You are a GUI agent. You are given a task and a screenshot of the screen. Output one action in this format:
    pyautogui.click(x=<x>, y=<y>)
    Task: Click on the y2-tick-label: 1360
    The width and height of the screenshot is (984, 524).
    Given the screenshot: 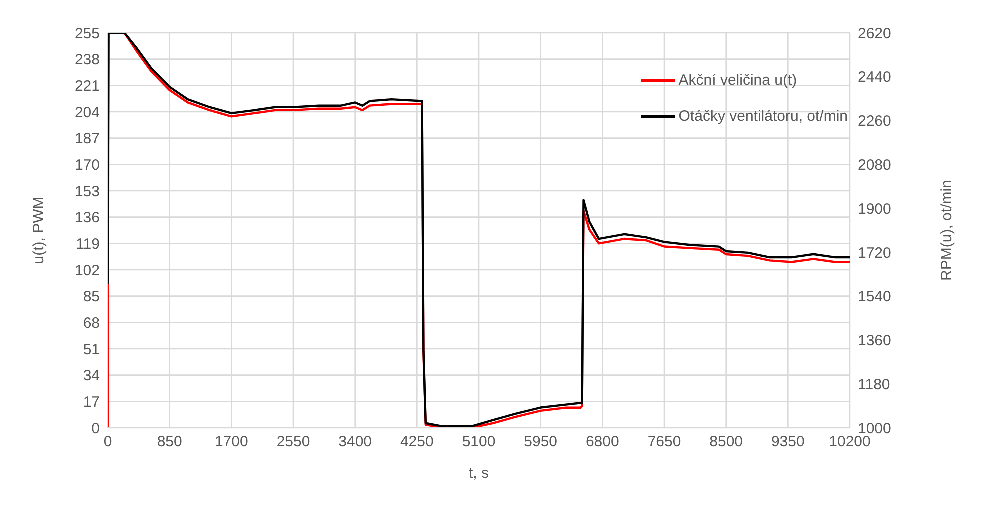 What is the action you would take?
    pyautogui.click(x=875, y=341)
    